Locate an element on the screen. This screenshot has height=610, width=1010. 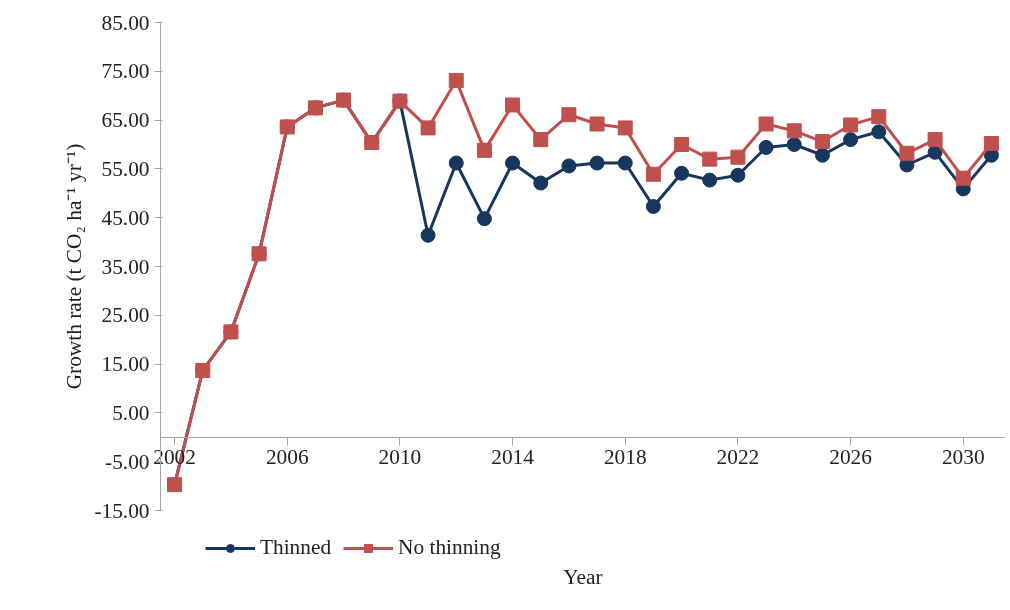
y-tick-label: 75.00 is located at coordinates (125, 71).